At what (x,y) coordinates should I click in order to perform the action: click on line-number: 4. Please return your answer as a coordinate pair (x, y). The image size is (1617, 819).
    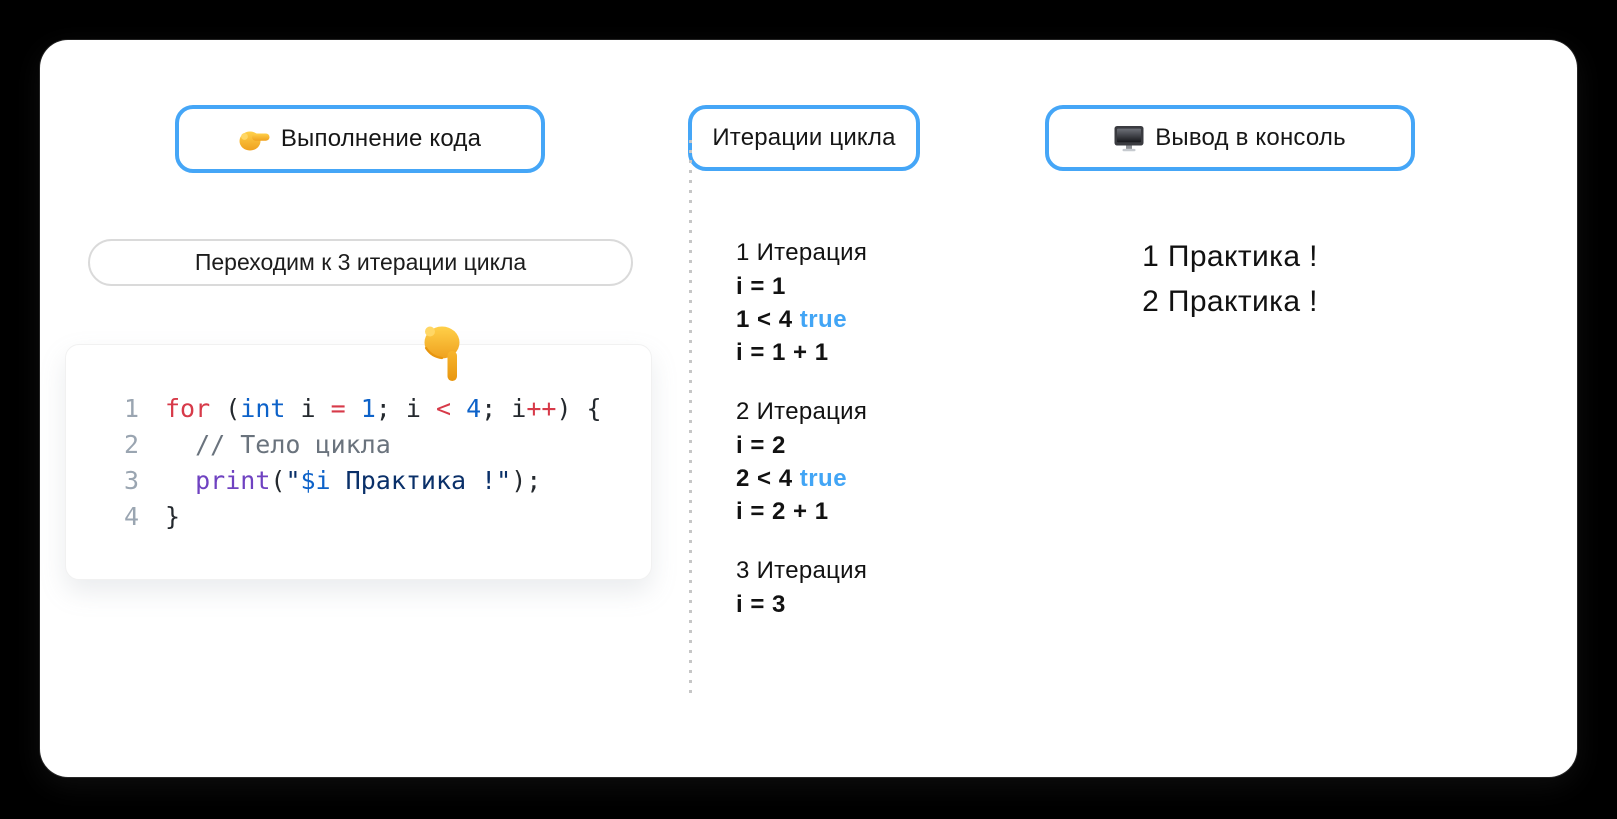
    Looking at the image, I should click on (131, 516).